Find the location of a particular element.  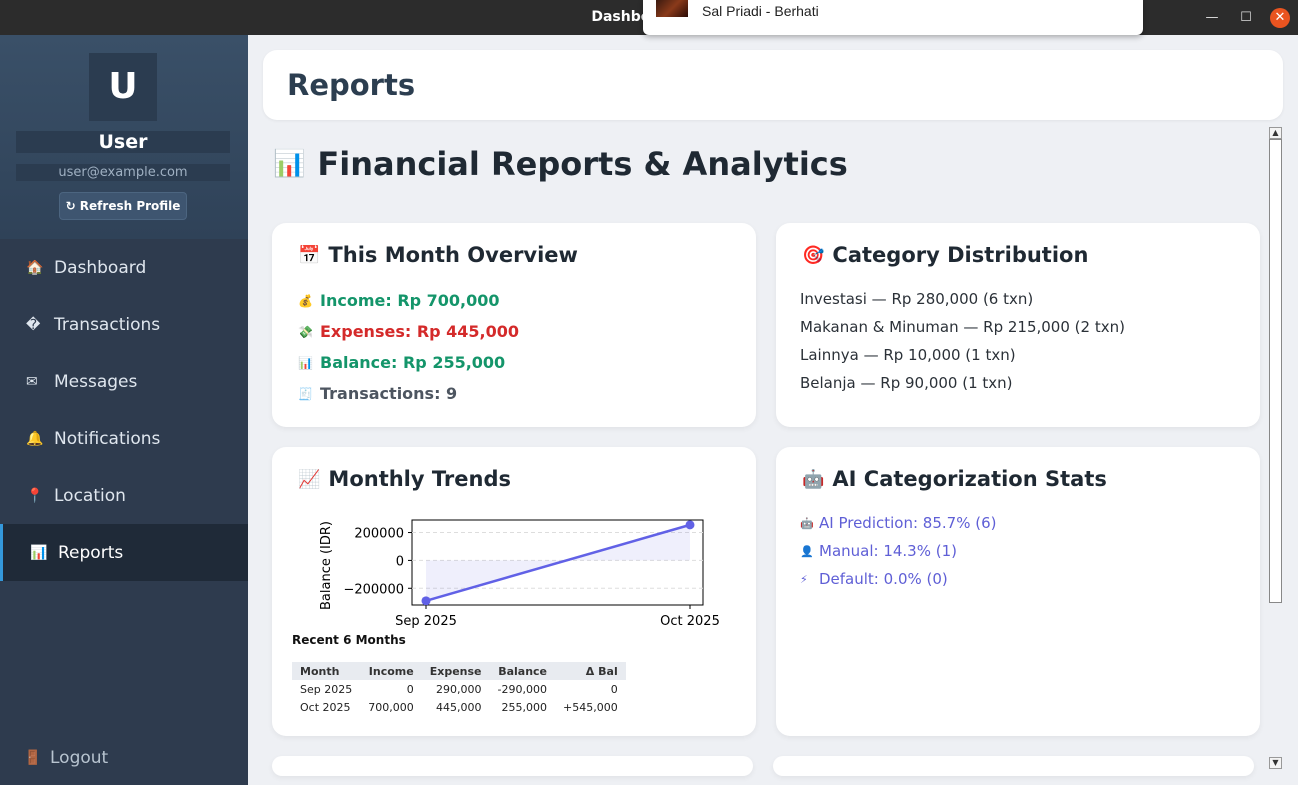

page-header-title: Reports is located at coordinates (351, 85).